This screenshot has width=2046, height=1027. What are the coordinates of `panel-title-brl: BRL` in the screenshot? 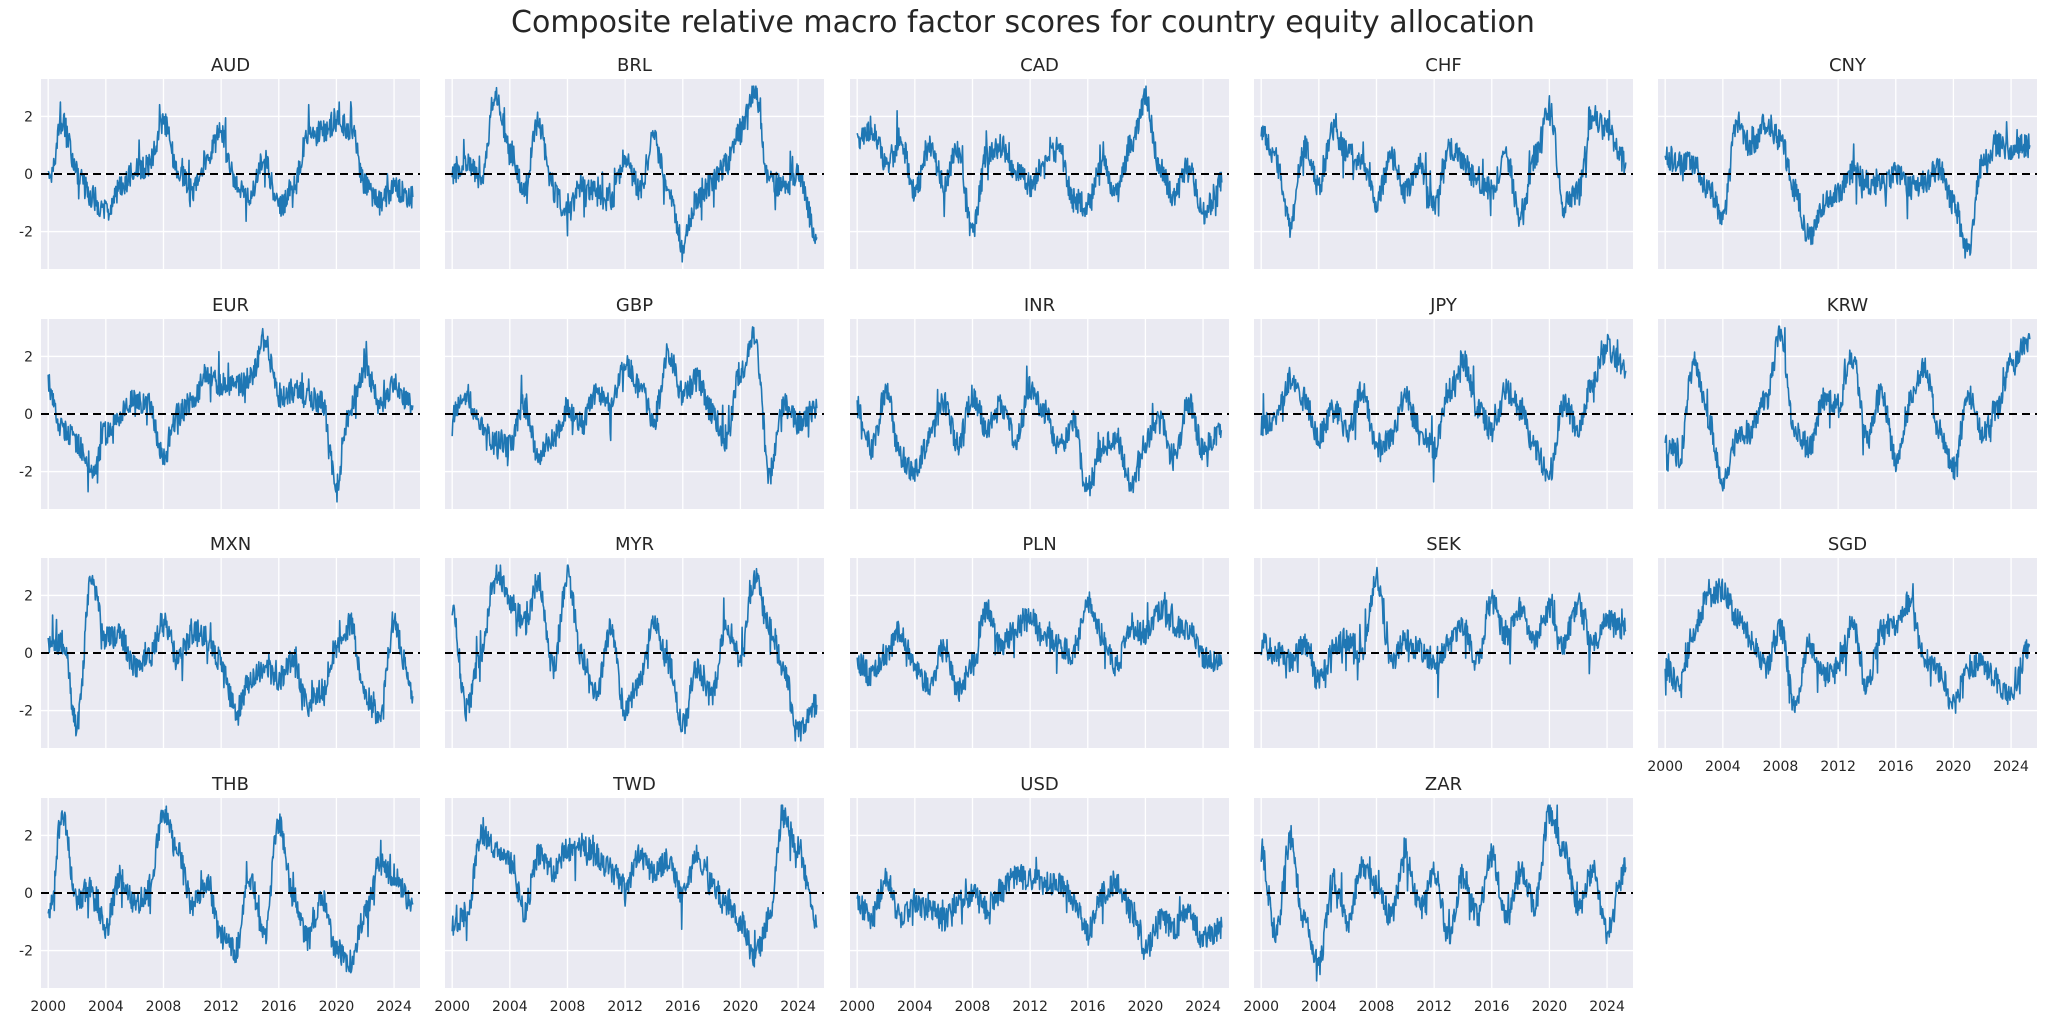 It's located at (634, 65).